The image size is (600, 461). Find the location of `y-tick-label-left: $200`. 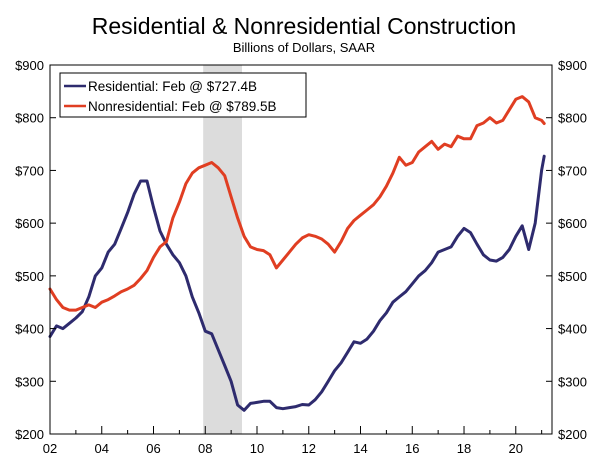

y-tick-label-left: $200 is located at coordinates (29, 434).